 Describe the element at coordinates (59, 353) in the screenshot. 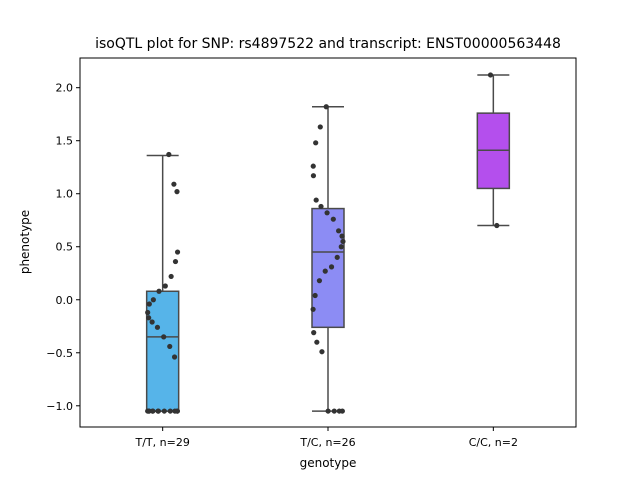

I see `y-tick-label: −0.5` at that location.